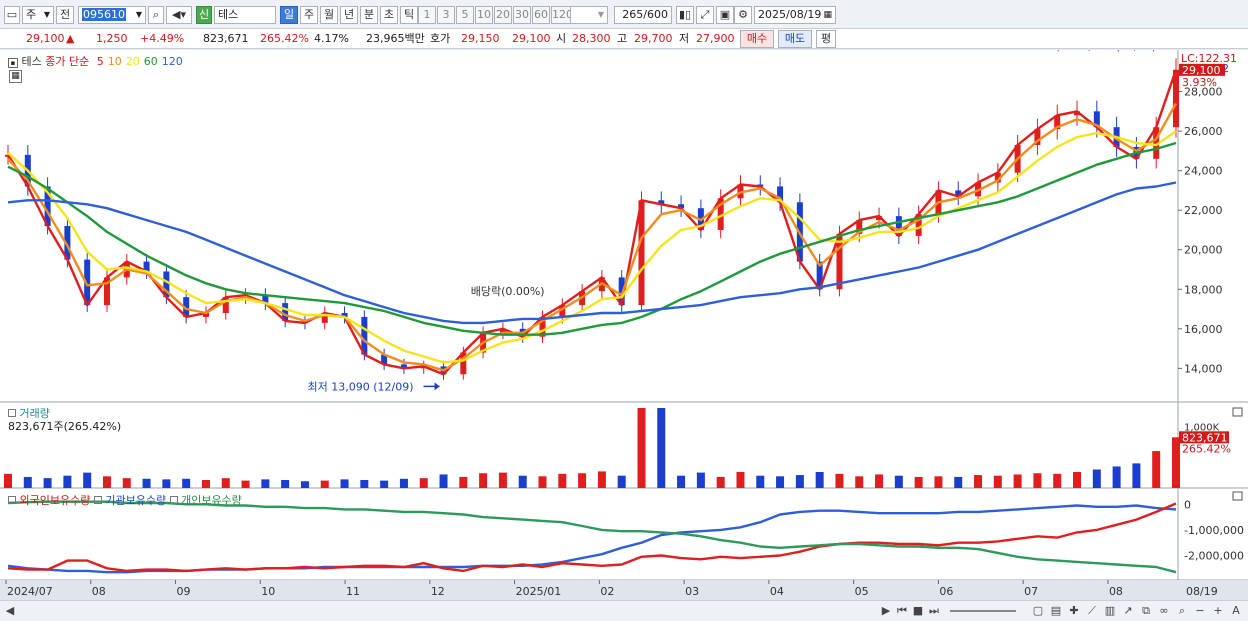 The height and width of the screenshot is (621, 1248). I want to click on date-field: 2025/08/19 ▦, so click(795, 15).